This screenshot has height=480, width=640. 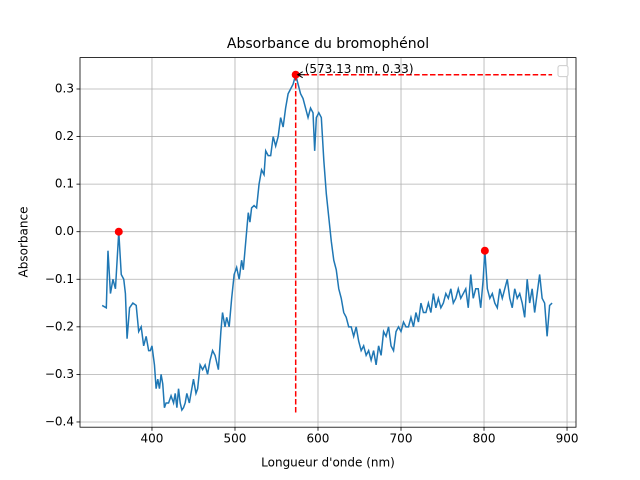 I want to click on y-tick-label: 0.1, so click(x=64, y=184).